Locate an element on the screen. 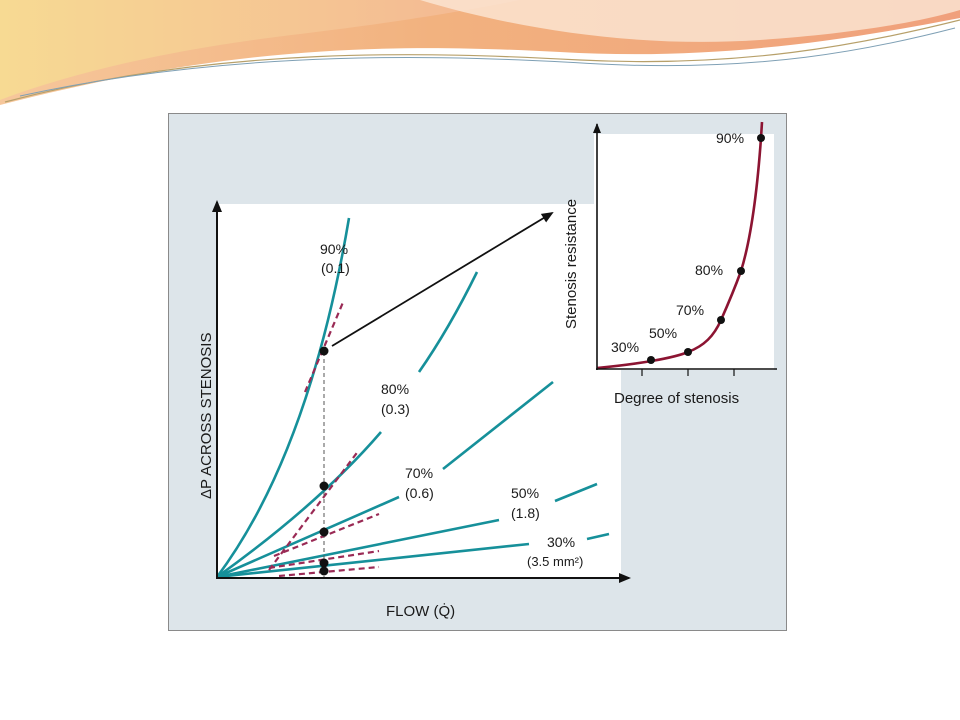 This screenshot has width=960, height=720. curve-80-upper is located at coordinates (448, 322).